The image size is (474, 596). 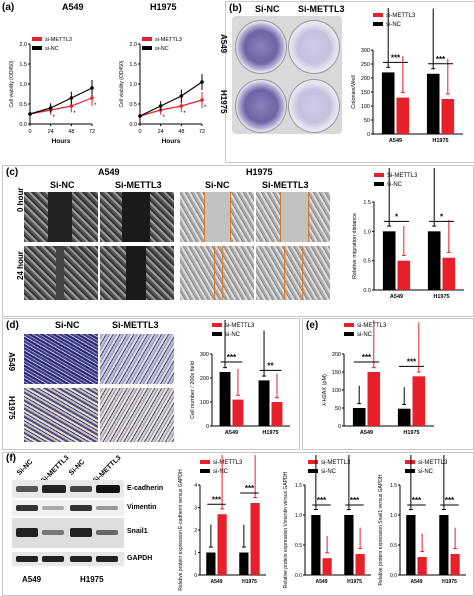 What do you see at coordinates (195, 486) in the screenshot?
I see `y-tick-label: 4` at bounding box center [195, 486].